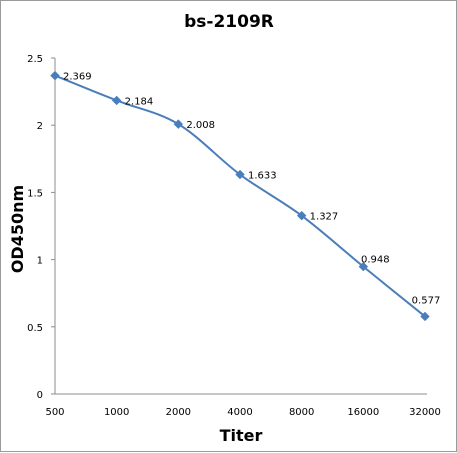 The image size is (457, 453). What do you see at coordinates (116, 412) in the screenshot?
I see `x-tick-label: 1000` at bounding box center [116, 412].